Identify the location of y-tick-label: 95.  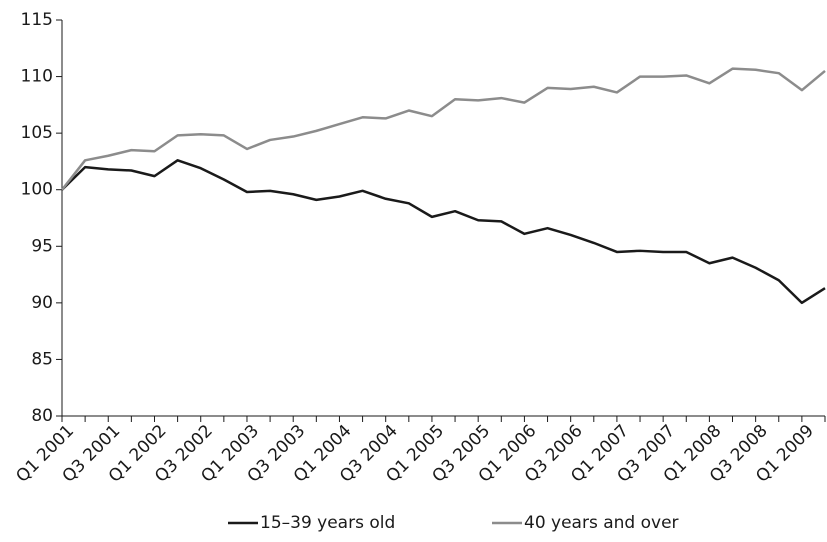
(42, 246).